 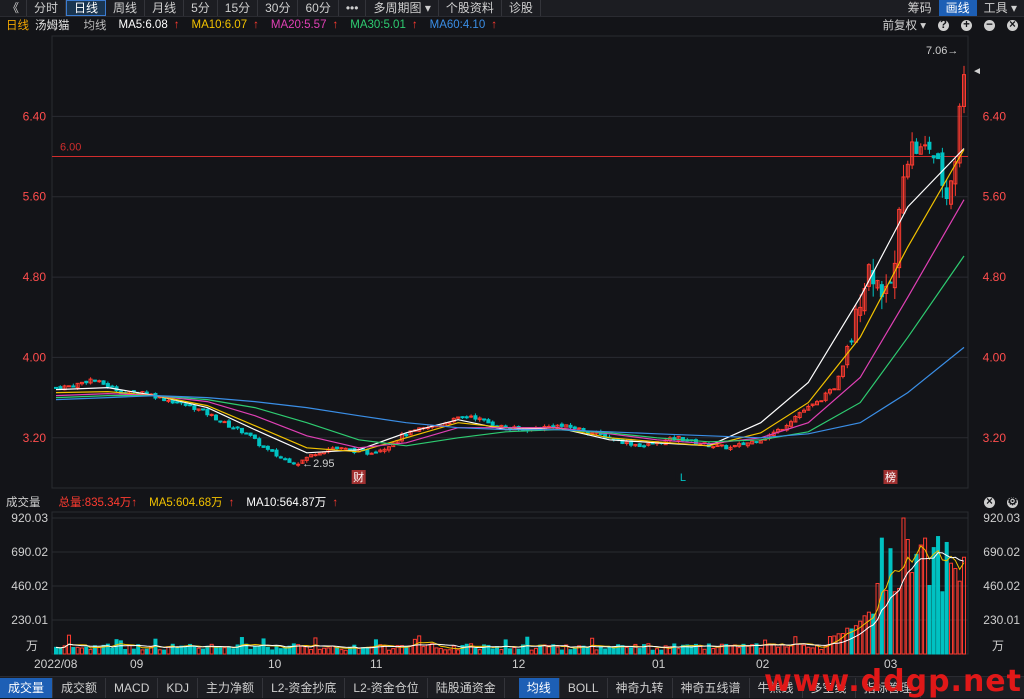 I want to click on ma-group-label: 均线, so click(x=95, y=26).